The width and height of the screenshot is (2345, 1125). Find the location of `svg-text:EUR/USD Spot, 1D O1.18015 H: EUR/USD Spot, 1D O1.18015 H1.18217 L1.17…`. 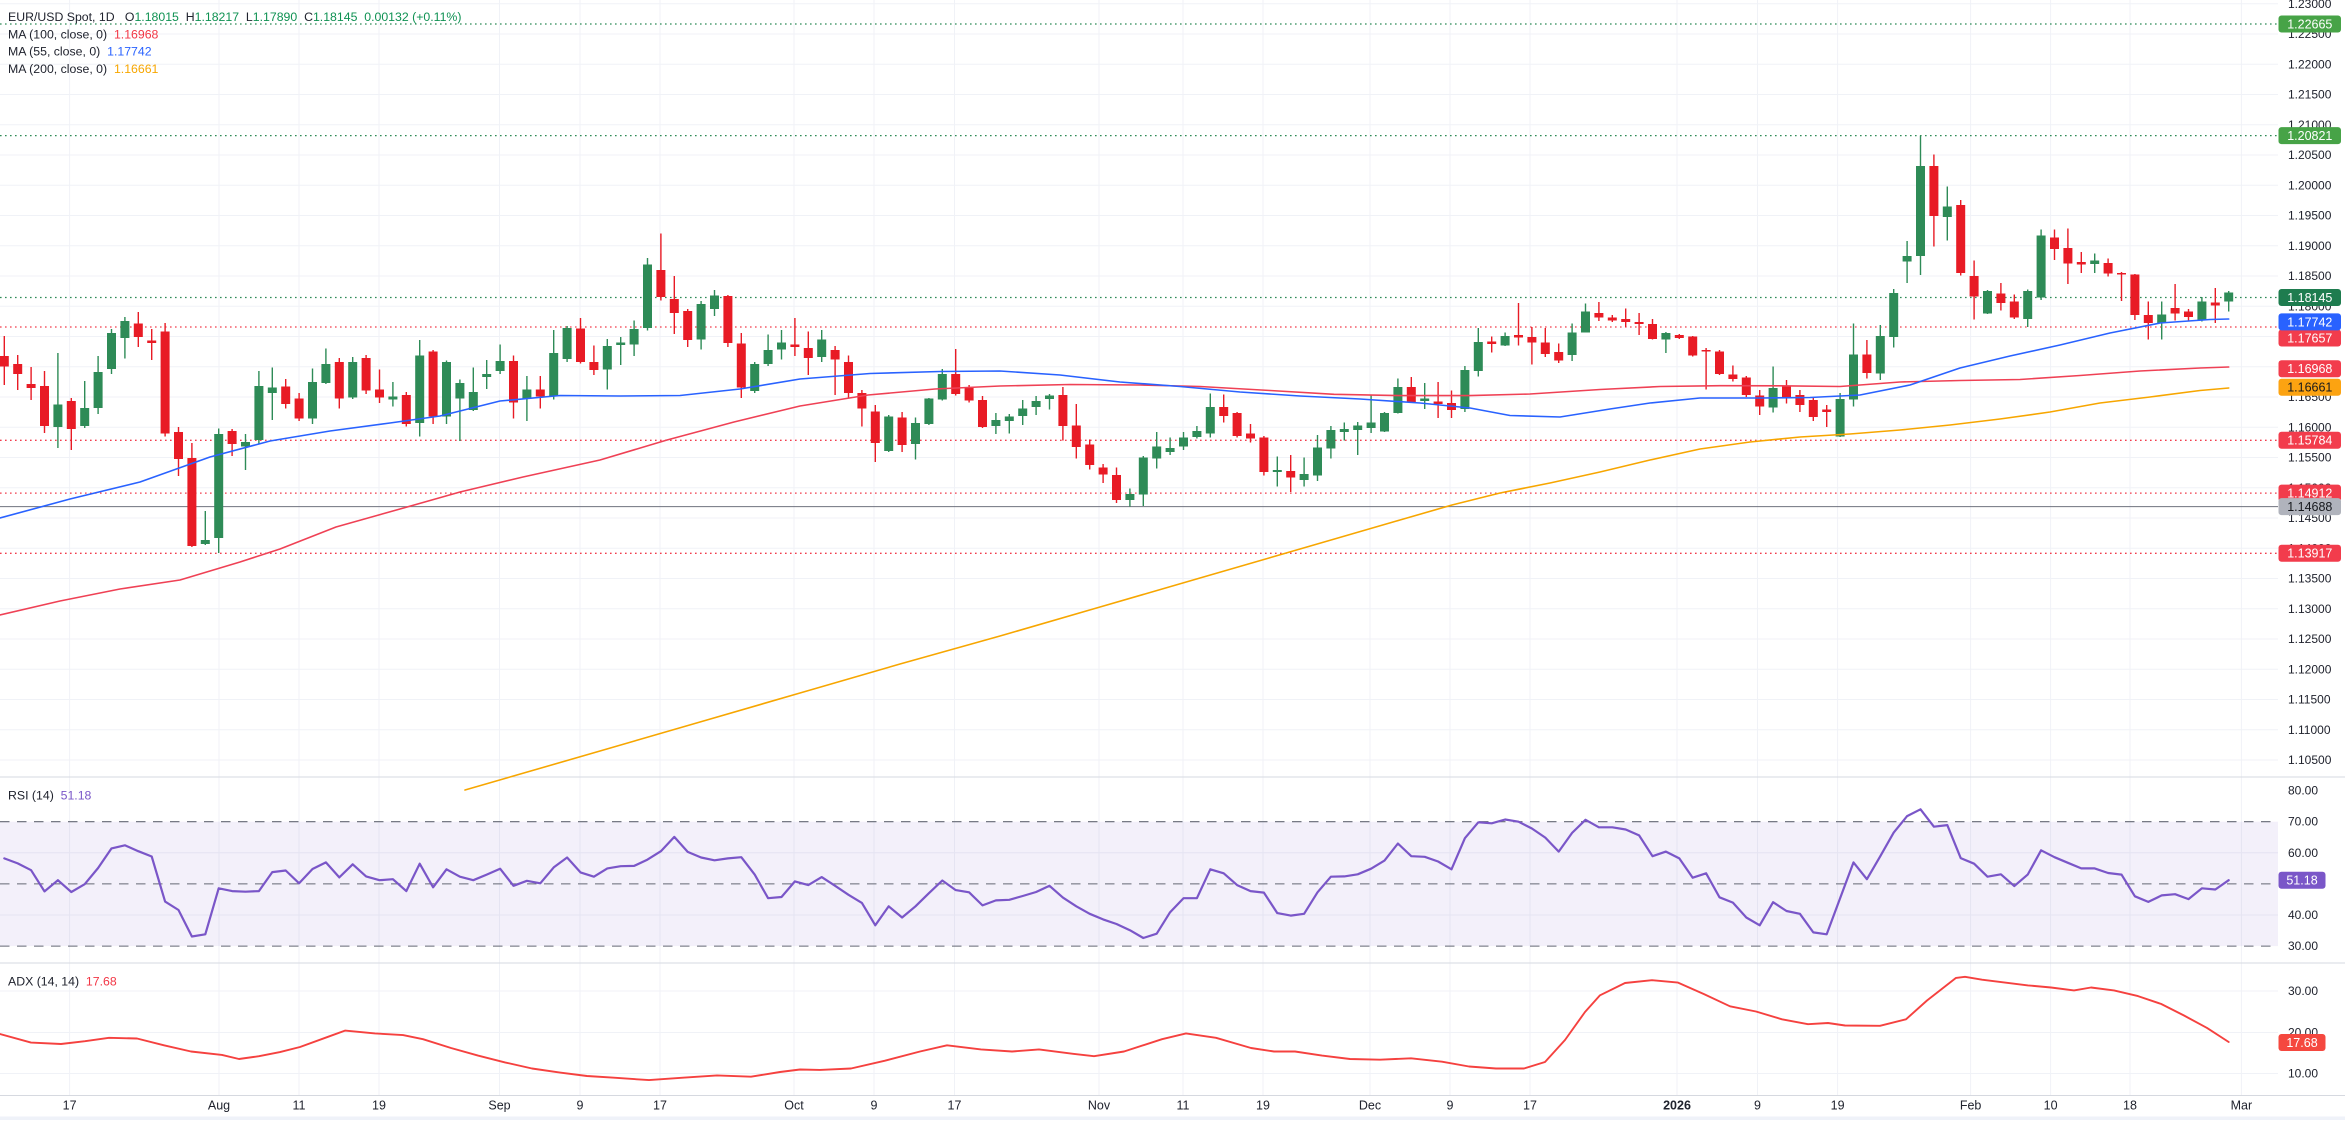

svg-text:EUR/USD Spot, 1D O1.18015 H: EUR/USD Spot, 1D O1.18015 H1.18217 L1.17… is located at coordinates (234, 17).